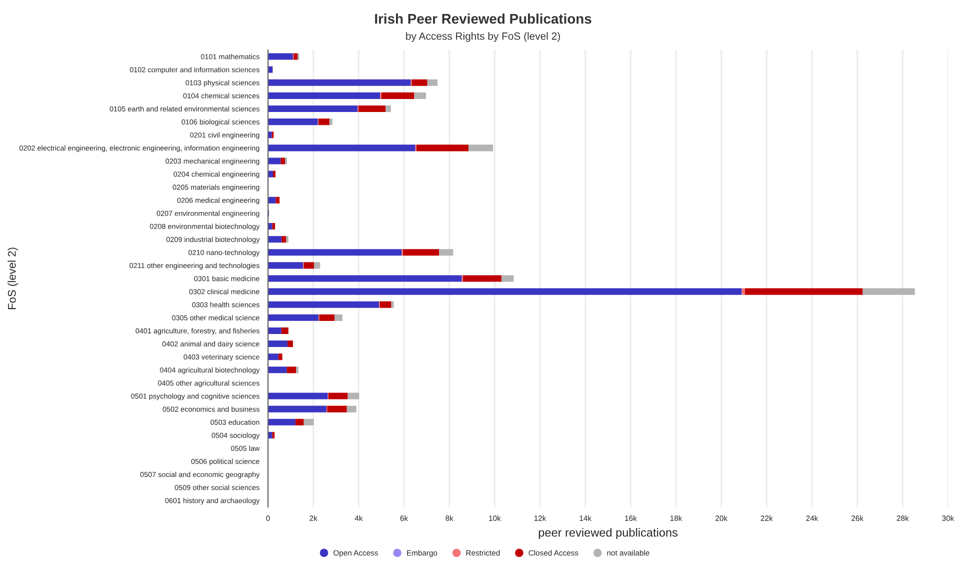 Image resolution: width=966 pixels, height=564 pixels. What do you see at coordinates (483, 19) in the screenshot?
I see `chart-title: Irish Peer Reviewed Publications` at bounding box center [483, 19].